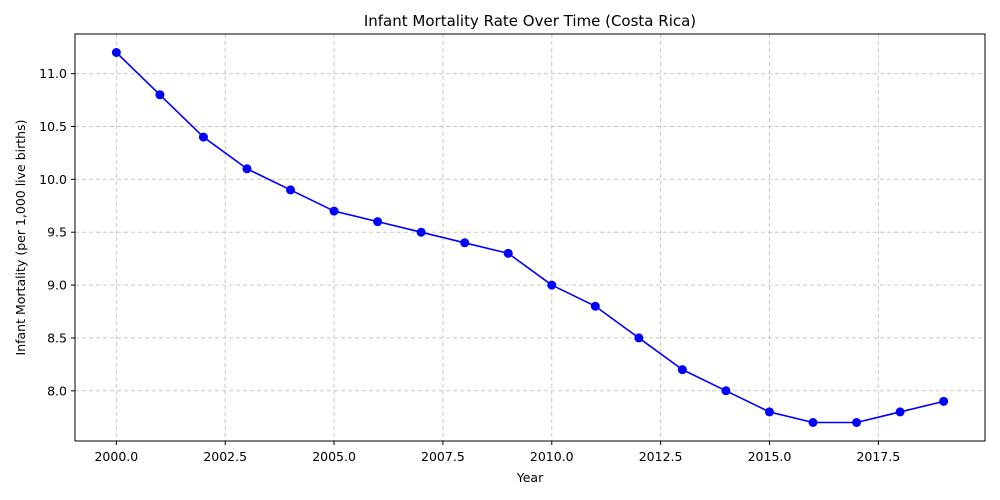  I want to click on x-tick-label: 2010.0, so click(552, 456).